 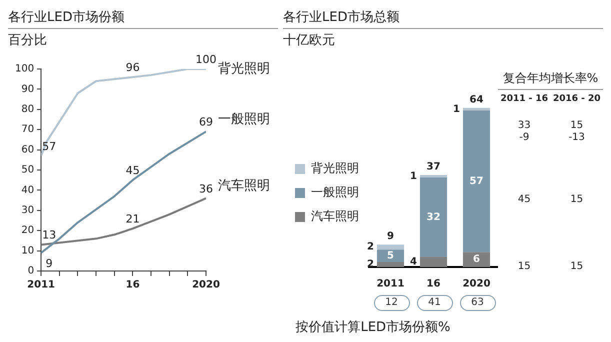 I want to click on series-label: 汽车照明, so click(x=244, y=186).